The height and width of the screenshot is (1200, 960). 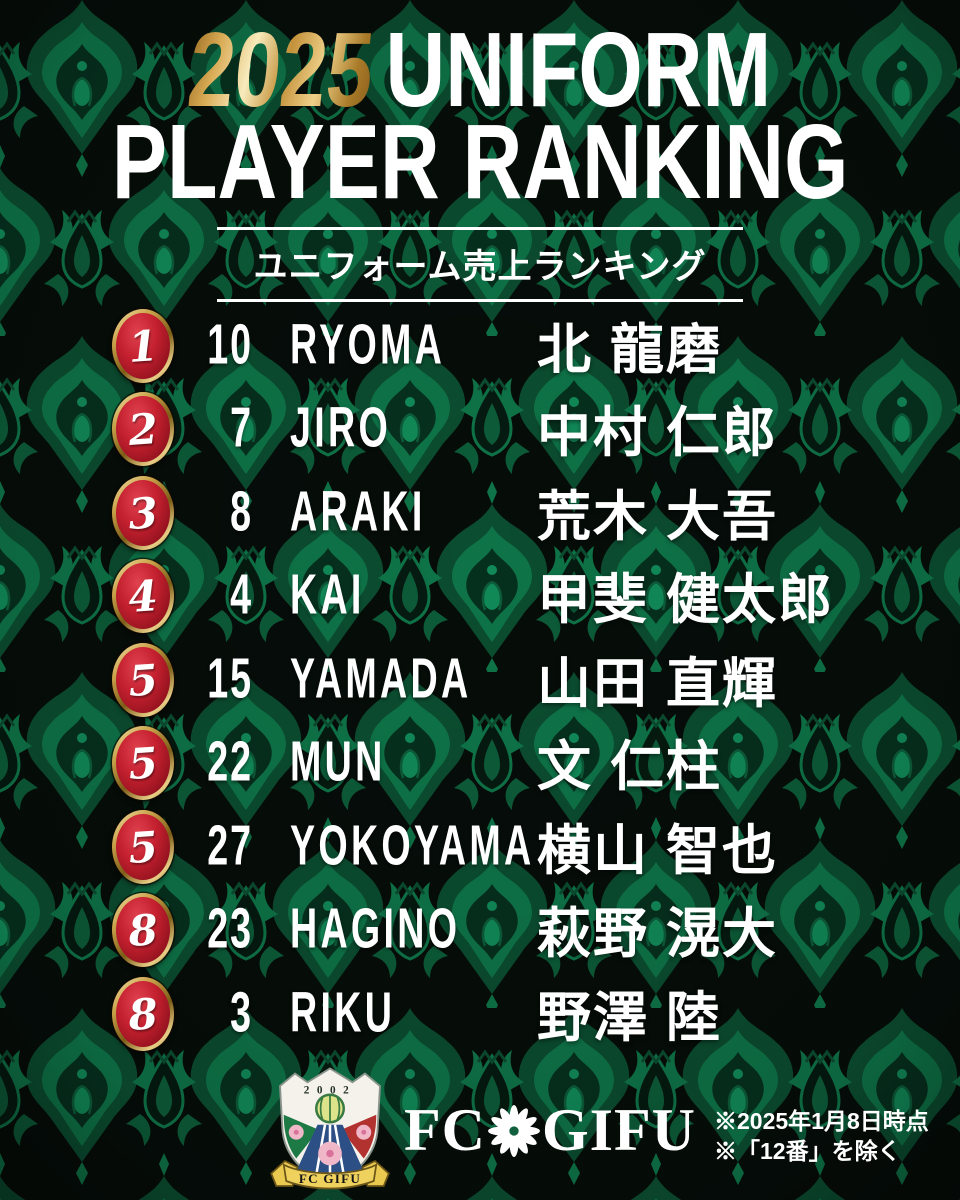 I want to click on player-roman-name: RIKU, so click(x=343, y=1012).